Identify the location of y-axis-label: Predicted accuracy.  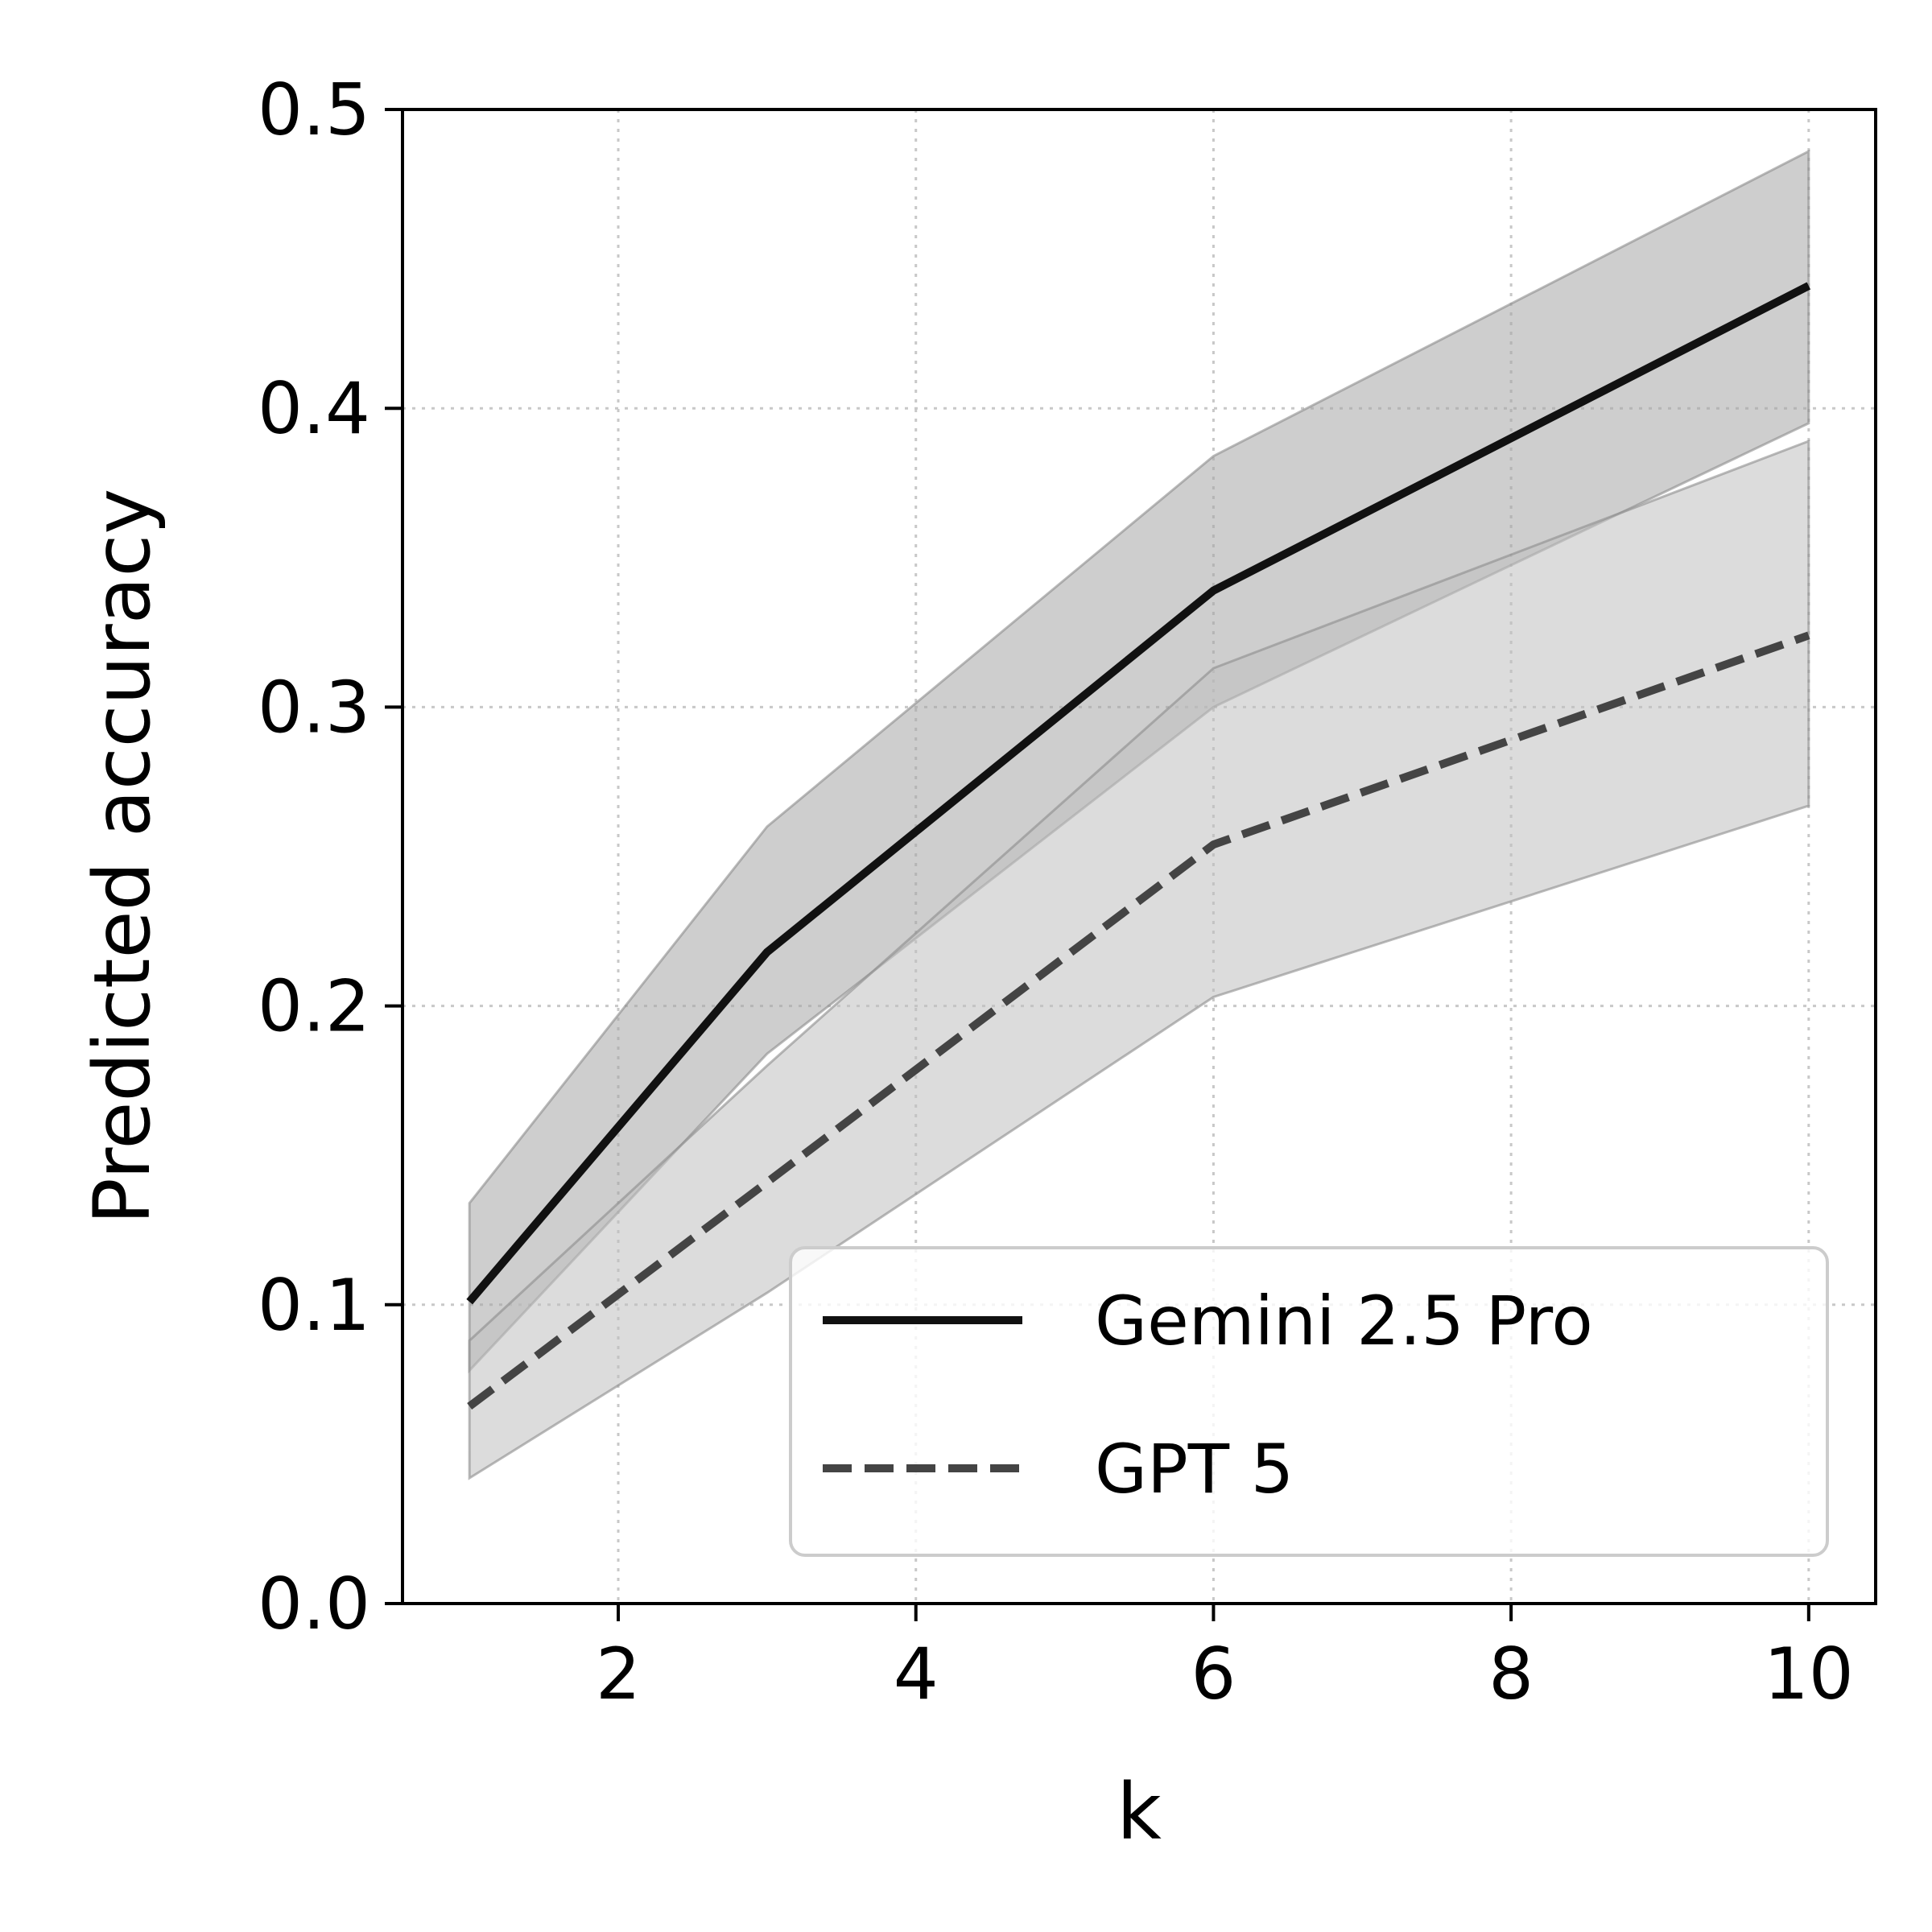
(122, 856).